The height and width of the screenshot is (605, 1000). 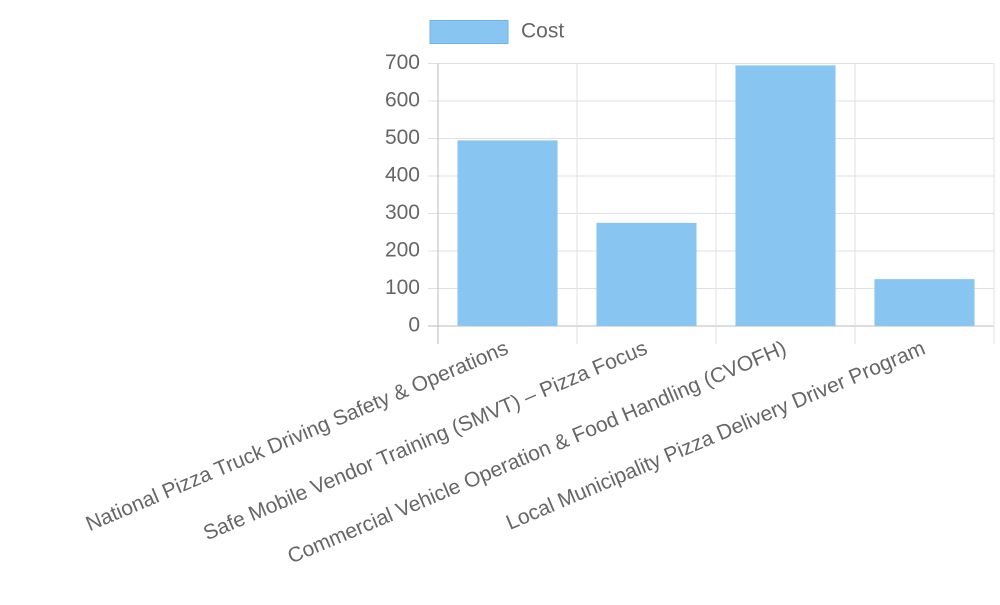 What do you see at coordinates (402, 212) in the screenshot?
I see `y-tick-label: 300` at bounding box center [402, 212].